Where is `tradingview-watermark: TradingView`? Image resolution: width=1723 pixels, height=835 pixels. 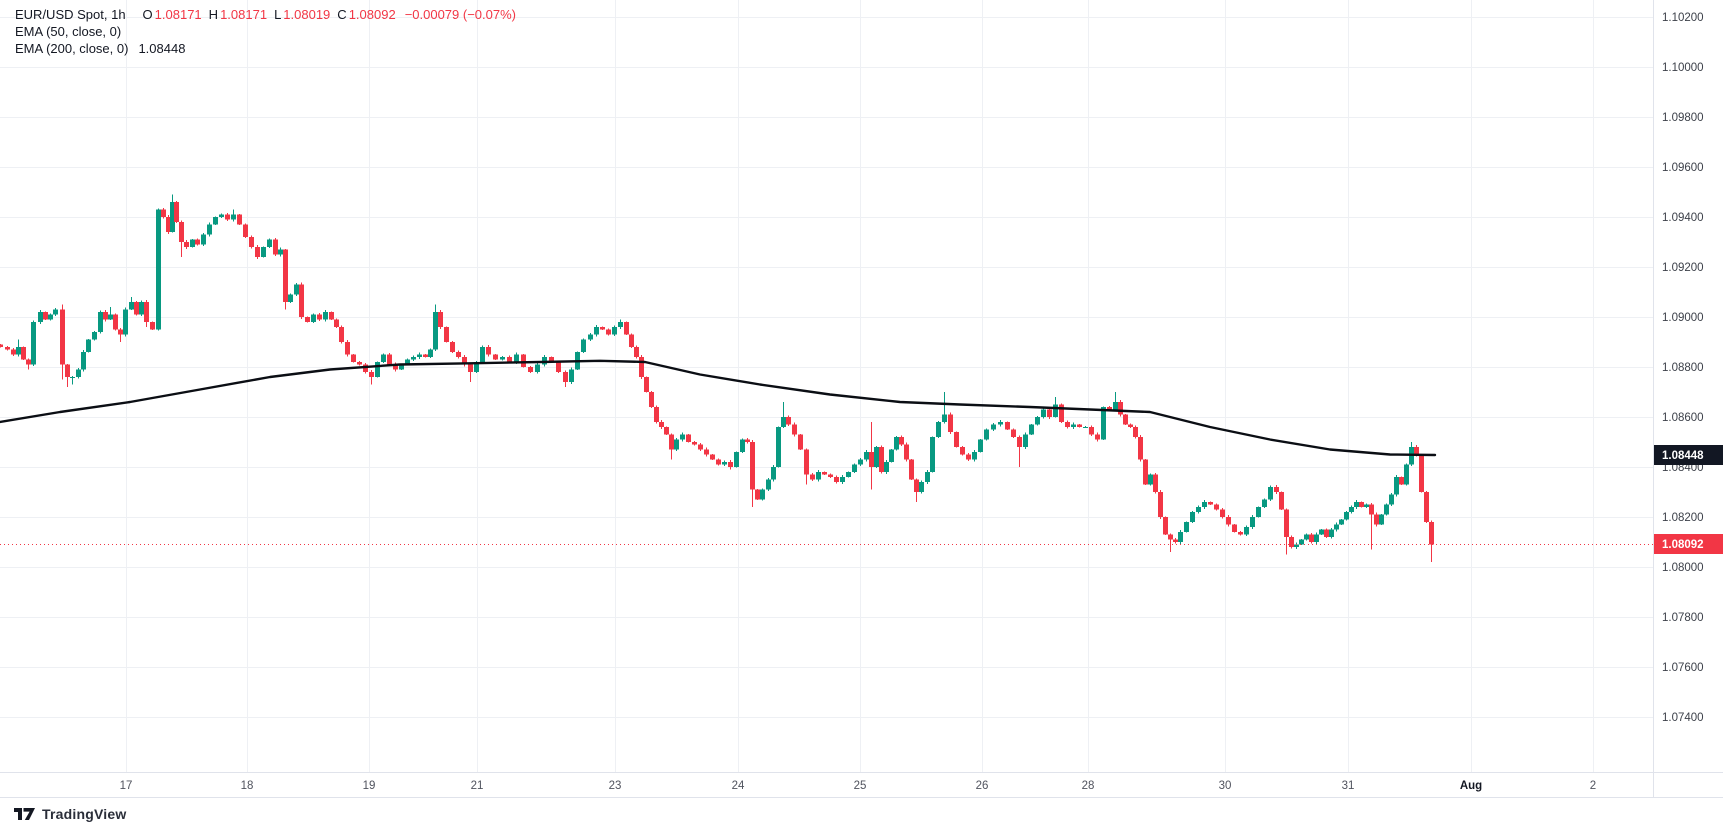 tradingview-watermark: TradingView is located at coordinates (69, 814).